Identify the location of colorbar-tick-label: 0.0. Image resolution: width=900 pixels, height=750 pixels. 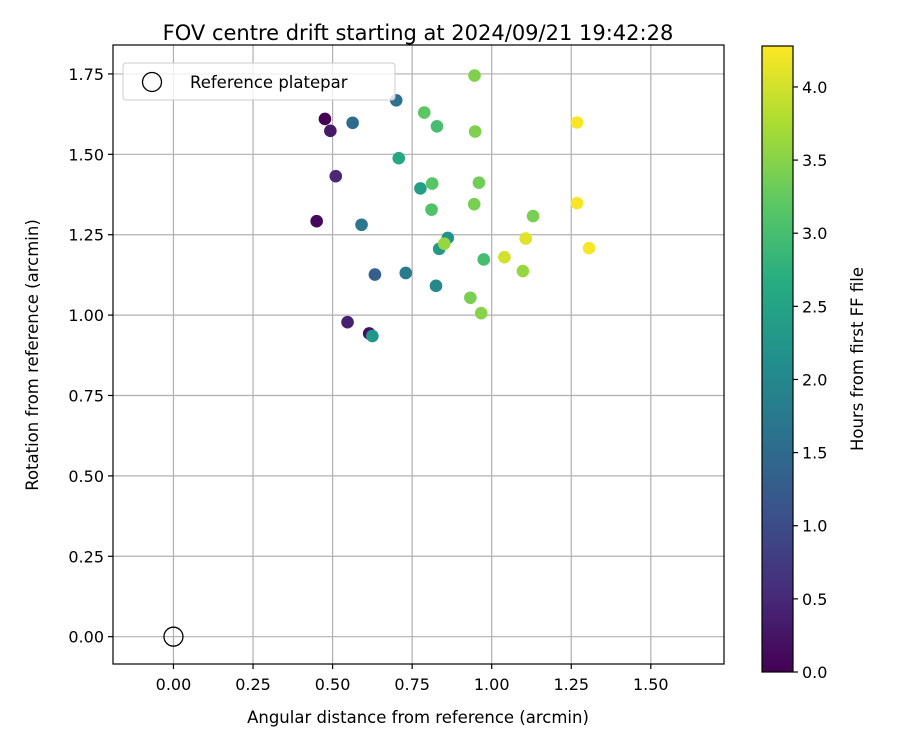
(814, 672).